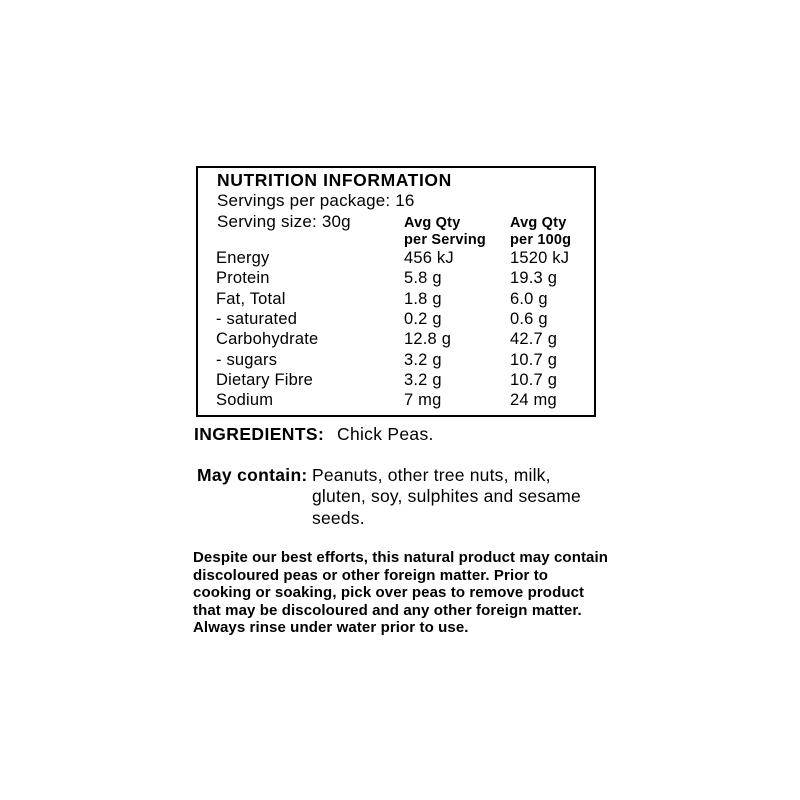  I want to click on value-per-serving: 7 mg, so click(423, 400).